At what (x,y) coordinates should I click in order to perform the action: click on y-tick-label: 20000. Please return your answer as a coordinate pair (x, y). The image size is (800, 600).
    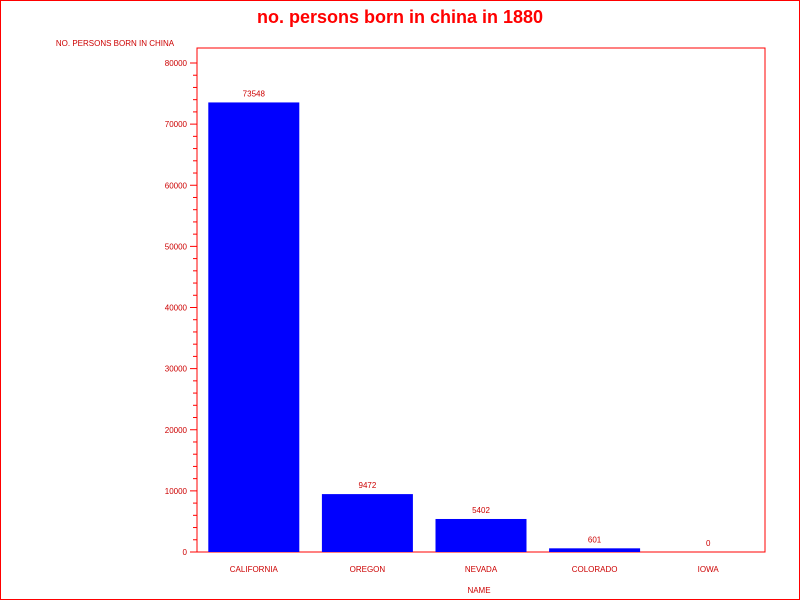
    Looking at the image, I should click on (176, 430).